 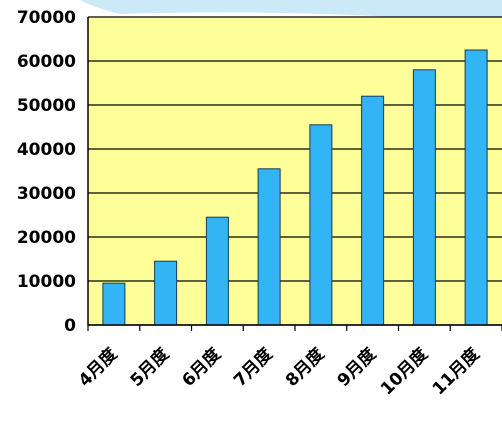 What do you see at coordinates (357, 367) in the screenshot?
I see `x-category-label: 9月度` at bounding box center [357, 367].